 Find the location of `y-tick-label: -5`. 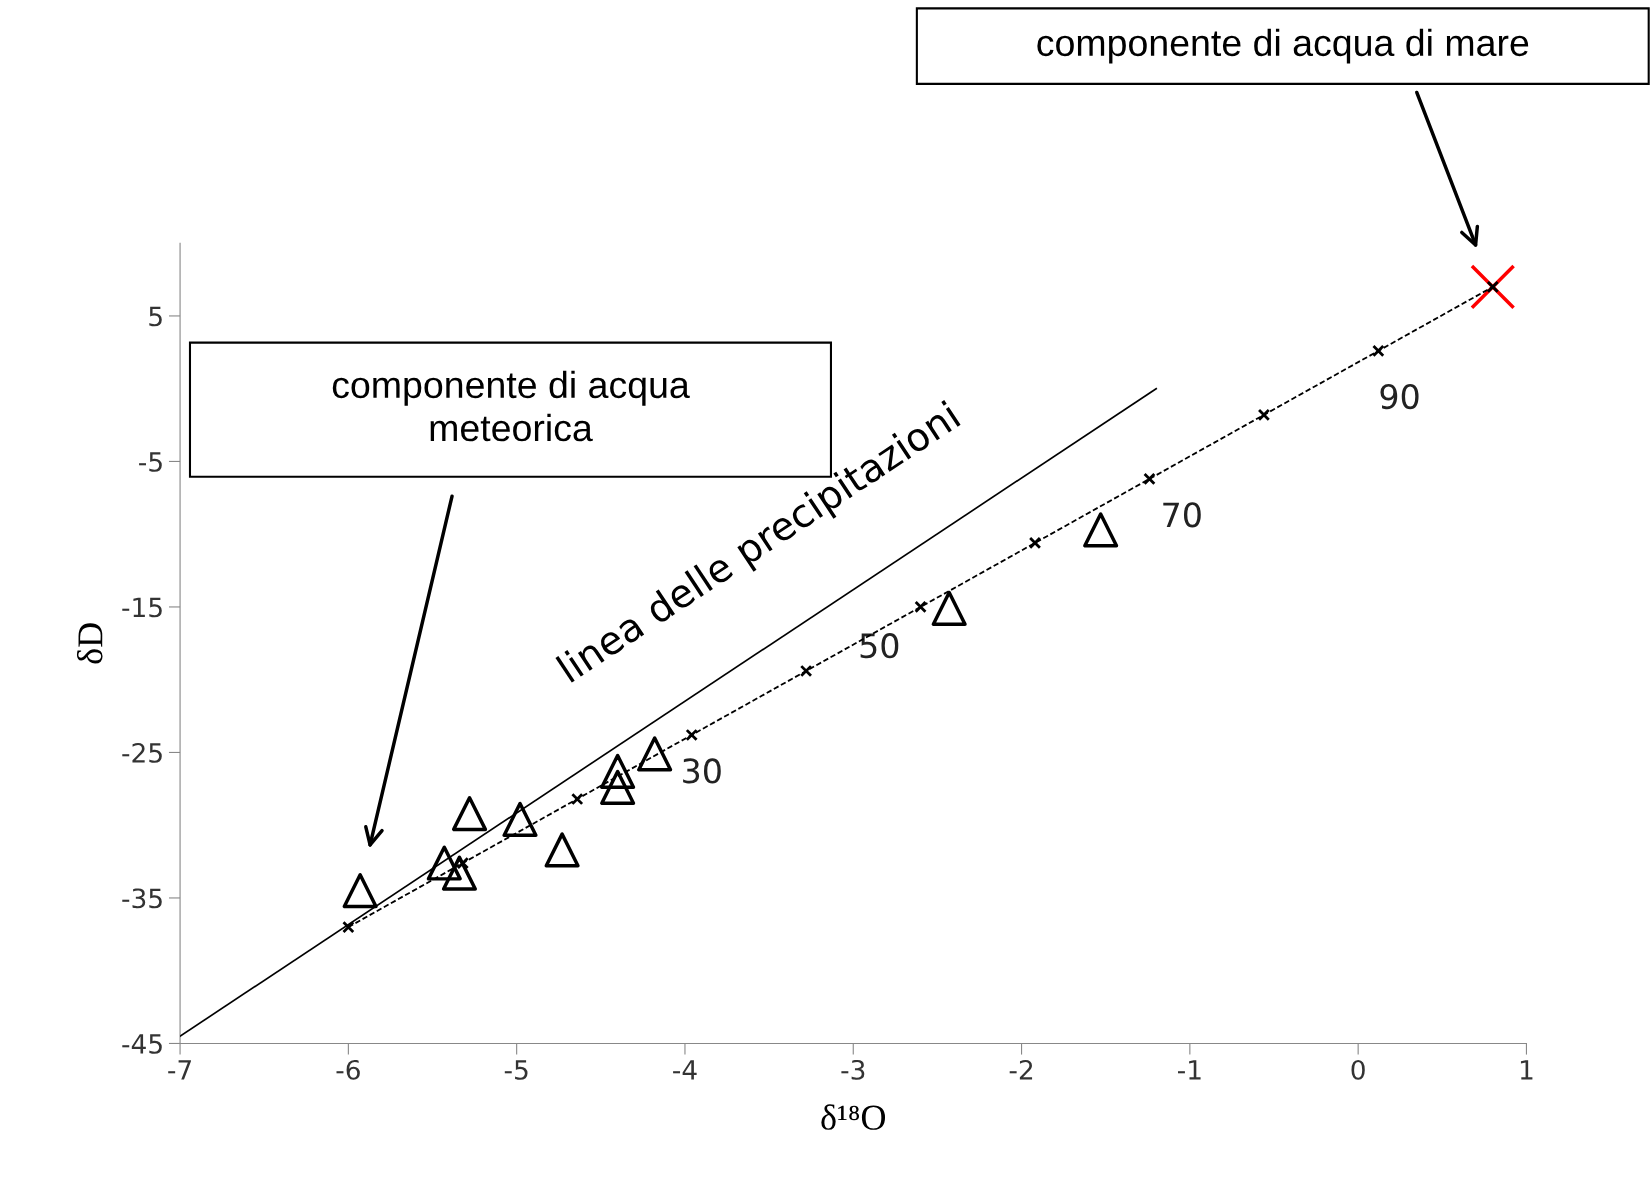

y-tick-label: -5 is located at coordinates (150, 462).